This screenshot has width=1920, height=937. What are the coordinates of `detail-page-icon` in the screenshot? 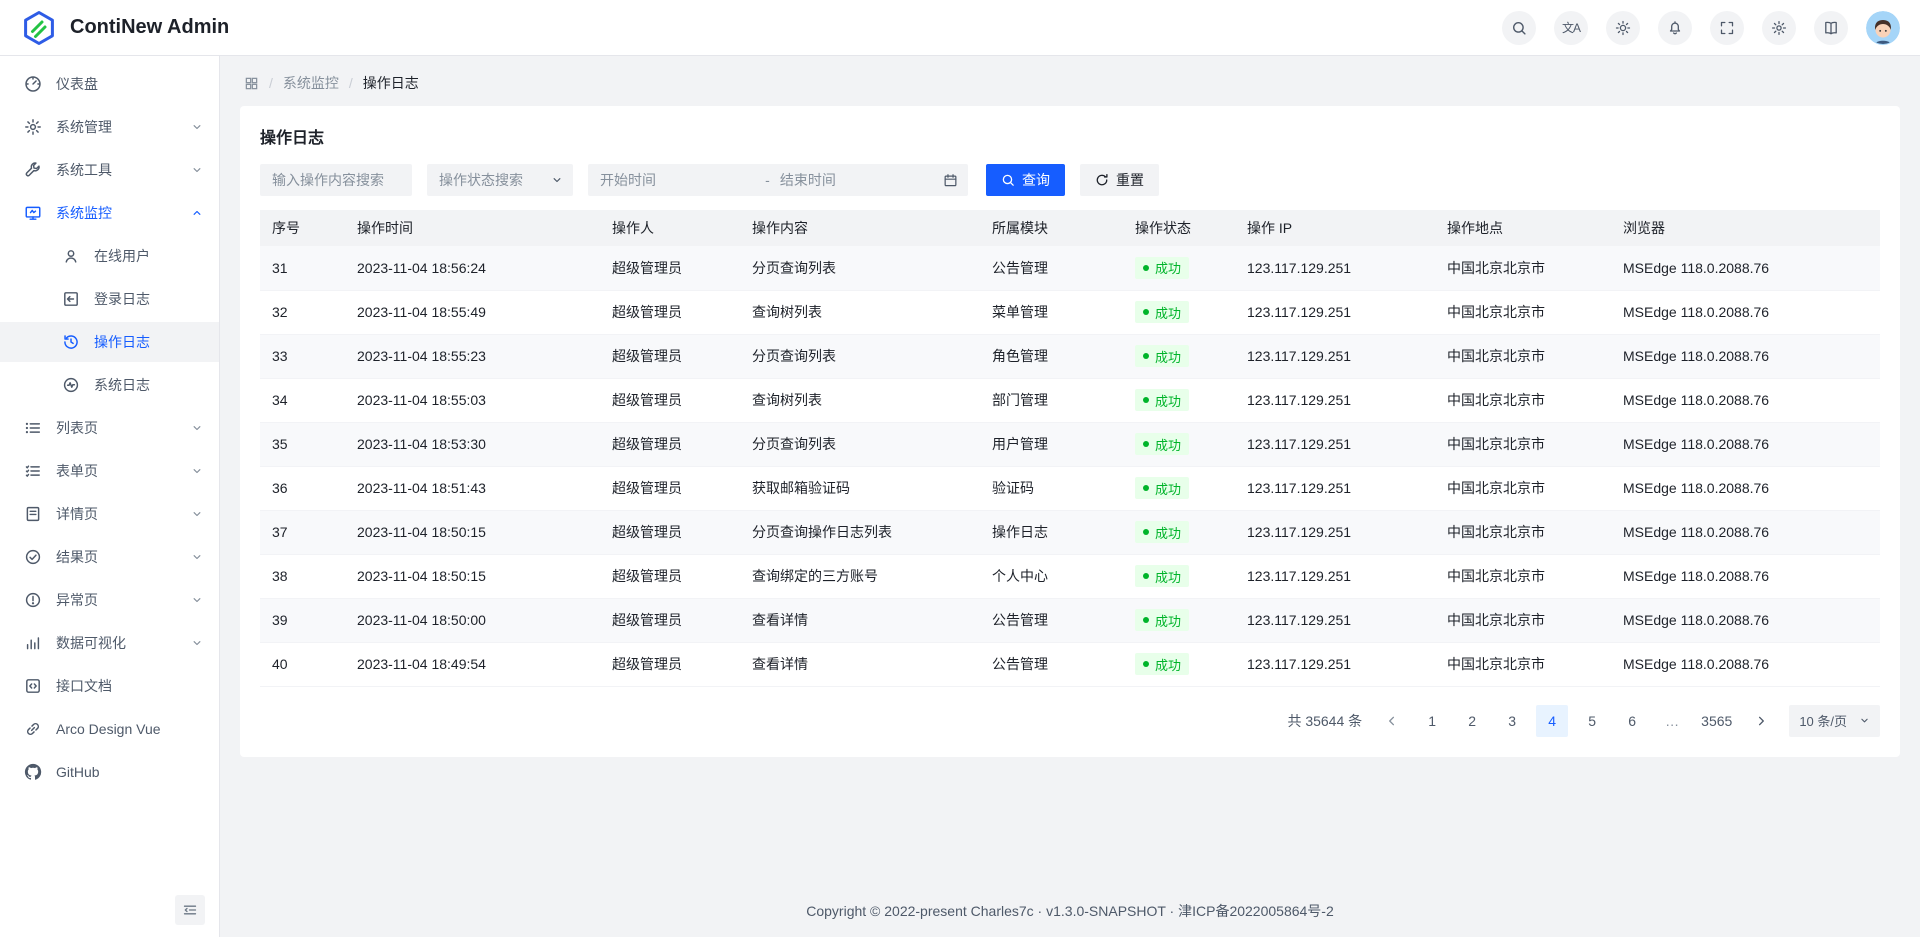 It's located at (33, 514).